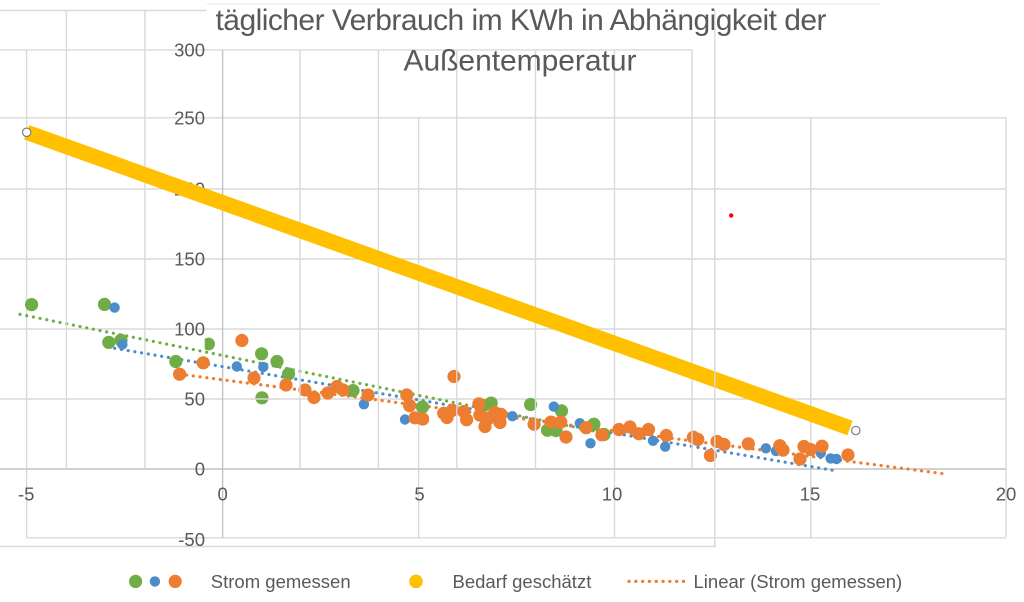  Describe the element at coordinates (26, 494) in the screenshot. I see `svg-text: -5` at that location.